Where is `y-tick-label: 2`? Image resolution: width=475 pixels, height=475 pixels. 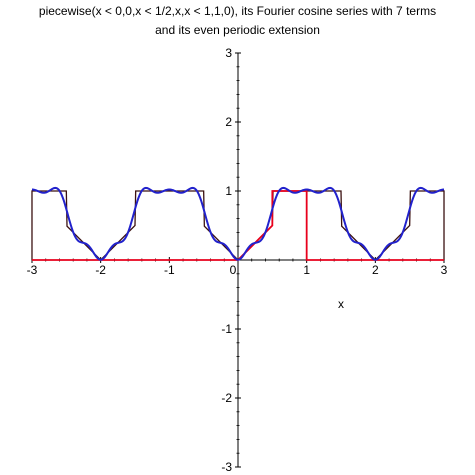
y-tick-label: 2 is located at coordinates (228, 122).